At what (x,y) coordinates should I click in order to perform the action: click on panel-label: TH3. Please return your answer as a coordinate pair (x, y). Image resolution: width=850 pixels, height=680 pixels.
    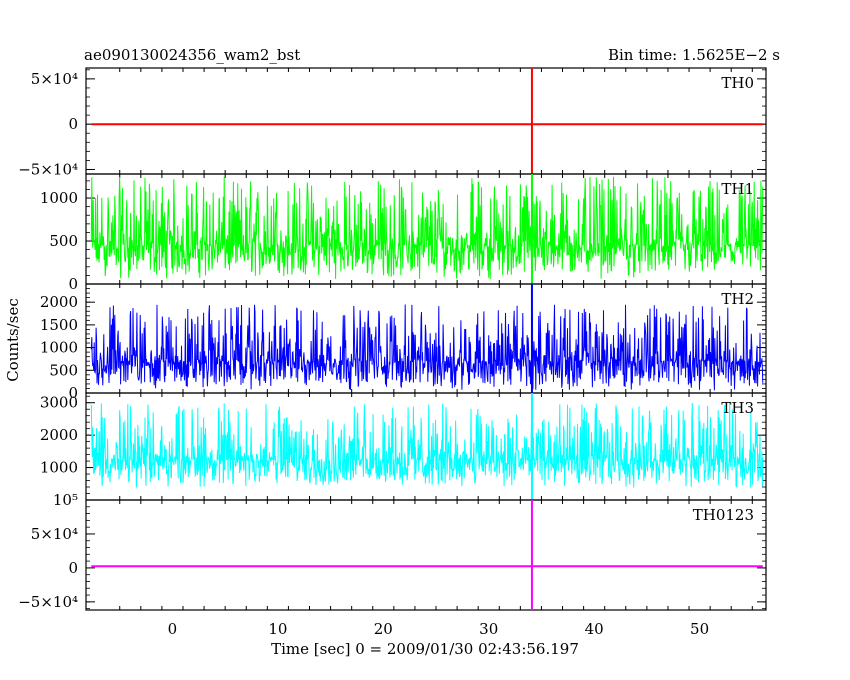
    Looking at the image, I should click on (737, 408).